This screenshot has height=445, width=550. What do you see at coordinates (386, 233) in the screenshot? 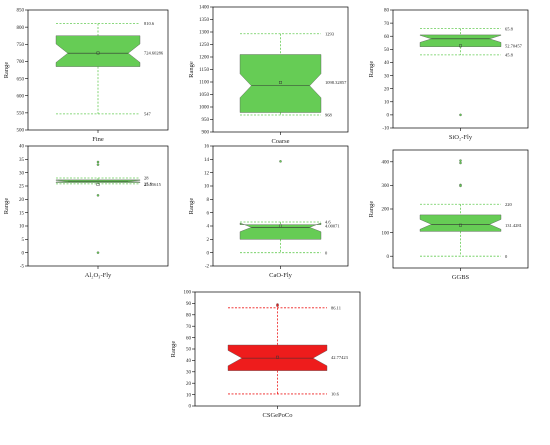
I see `y-tick-label: 100` at bounding box center [386, 233].